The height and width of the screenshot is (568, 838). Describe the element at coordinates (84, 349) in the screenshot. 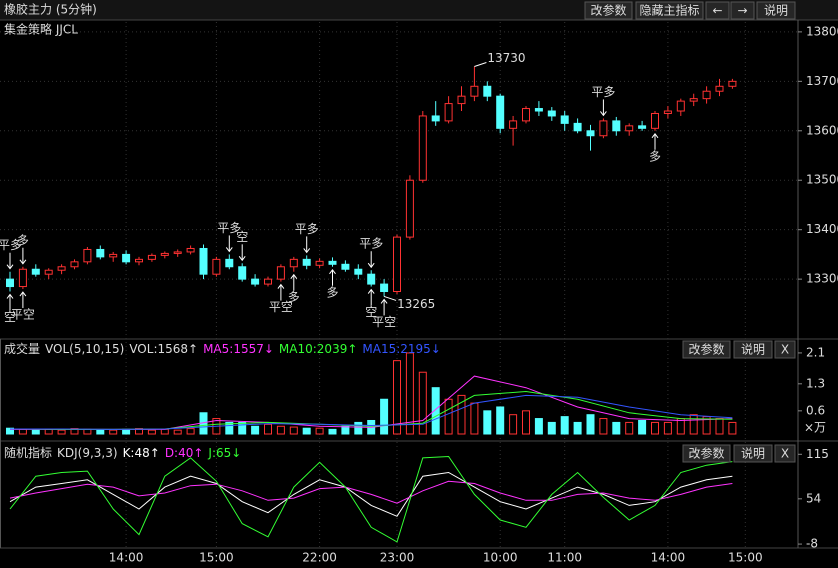

I see `indicator-label: VOL(5,10,15)` at that location.